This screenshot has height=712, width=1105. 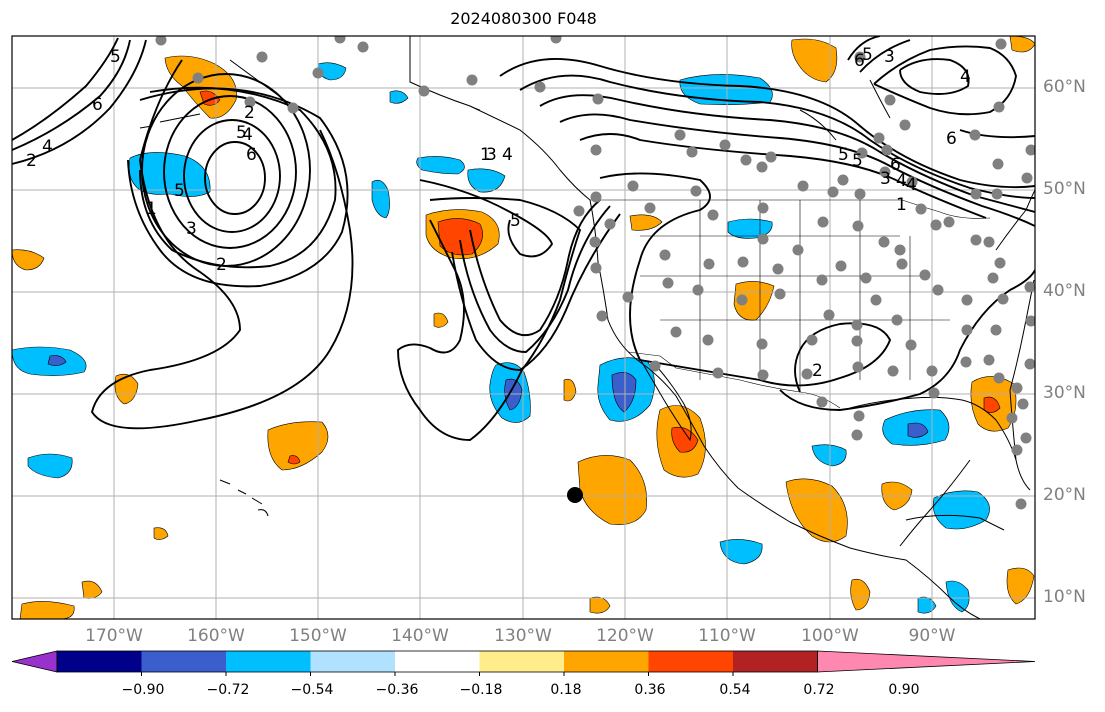 What do you see at coordinates (885, 179) in the screenshot?
I see `contour-label: 3` at bounding box center [885, 179].